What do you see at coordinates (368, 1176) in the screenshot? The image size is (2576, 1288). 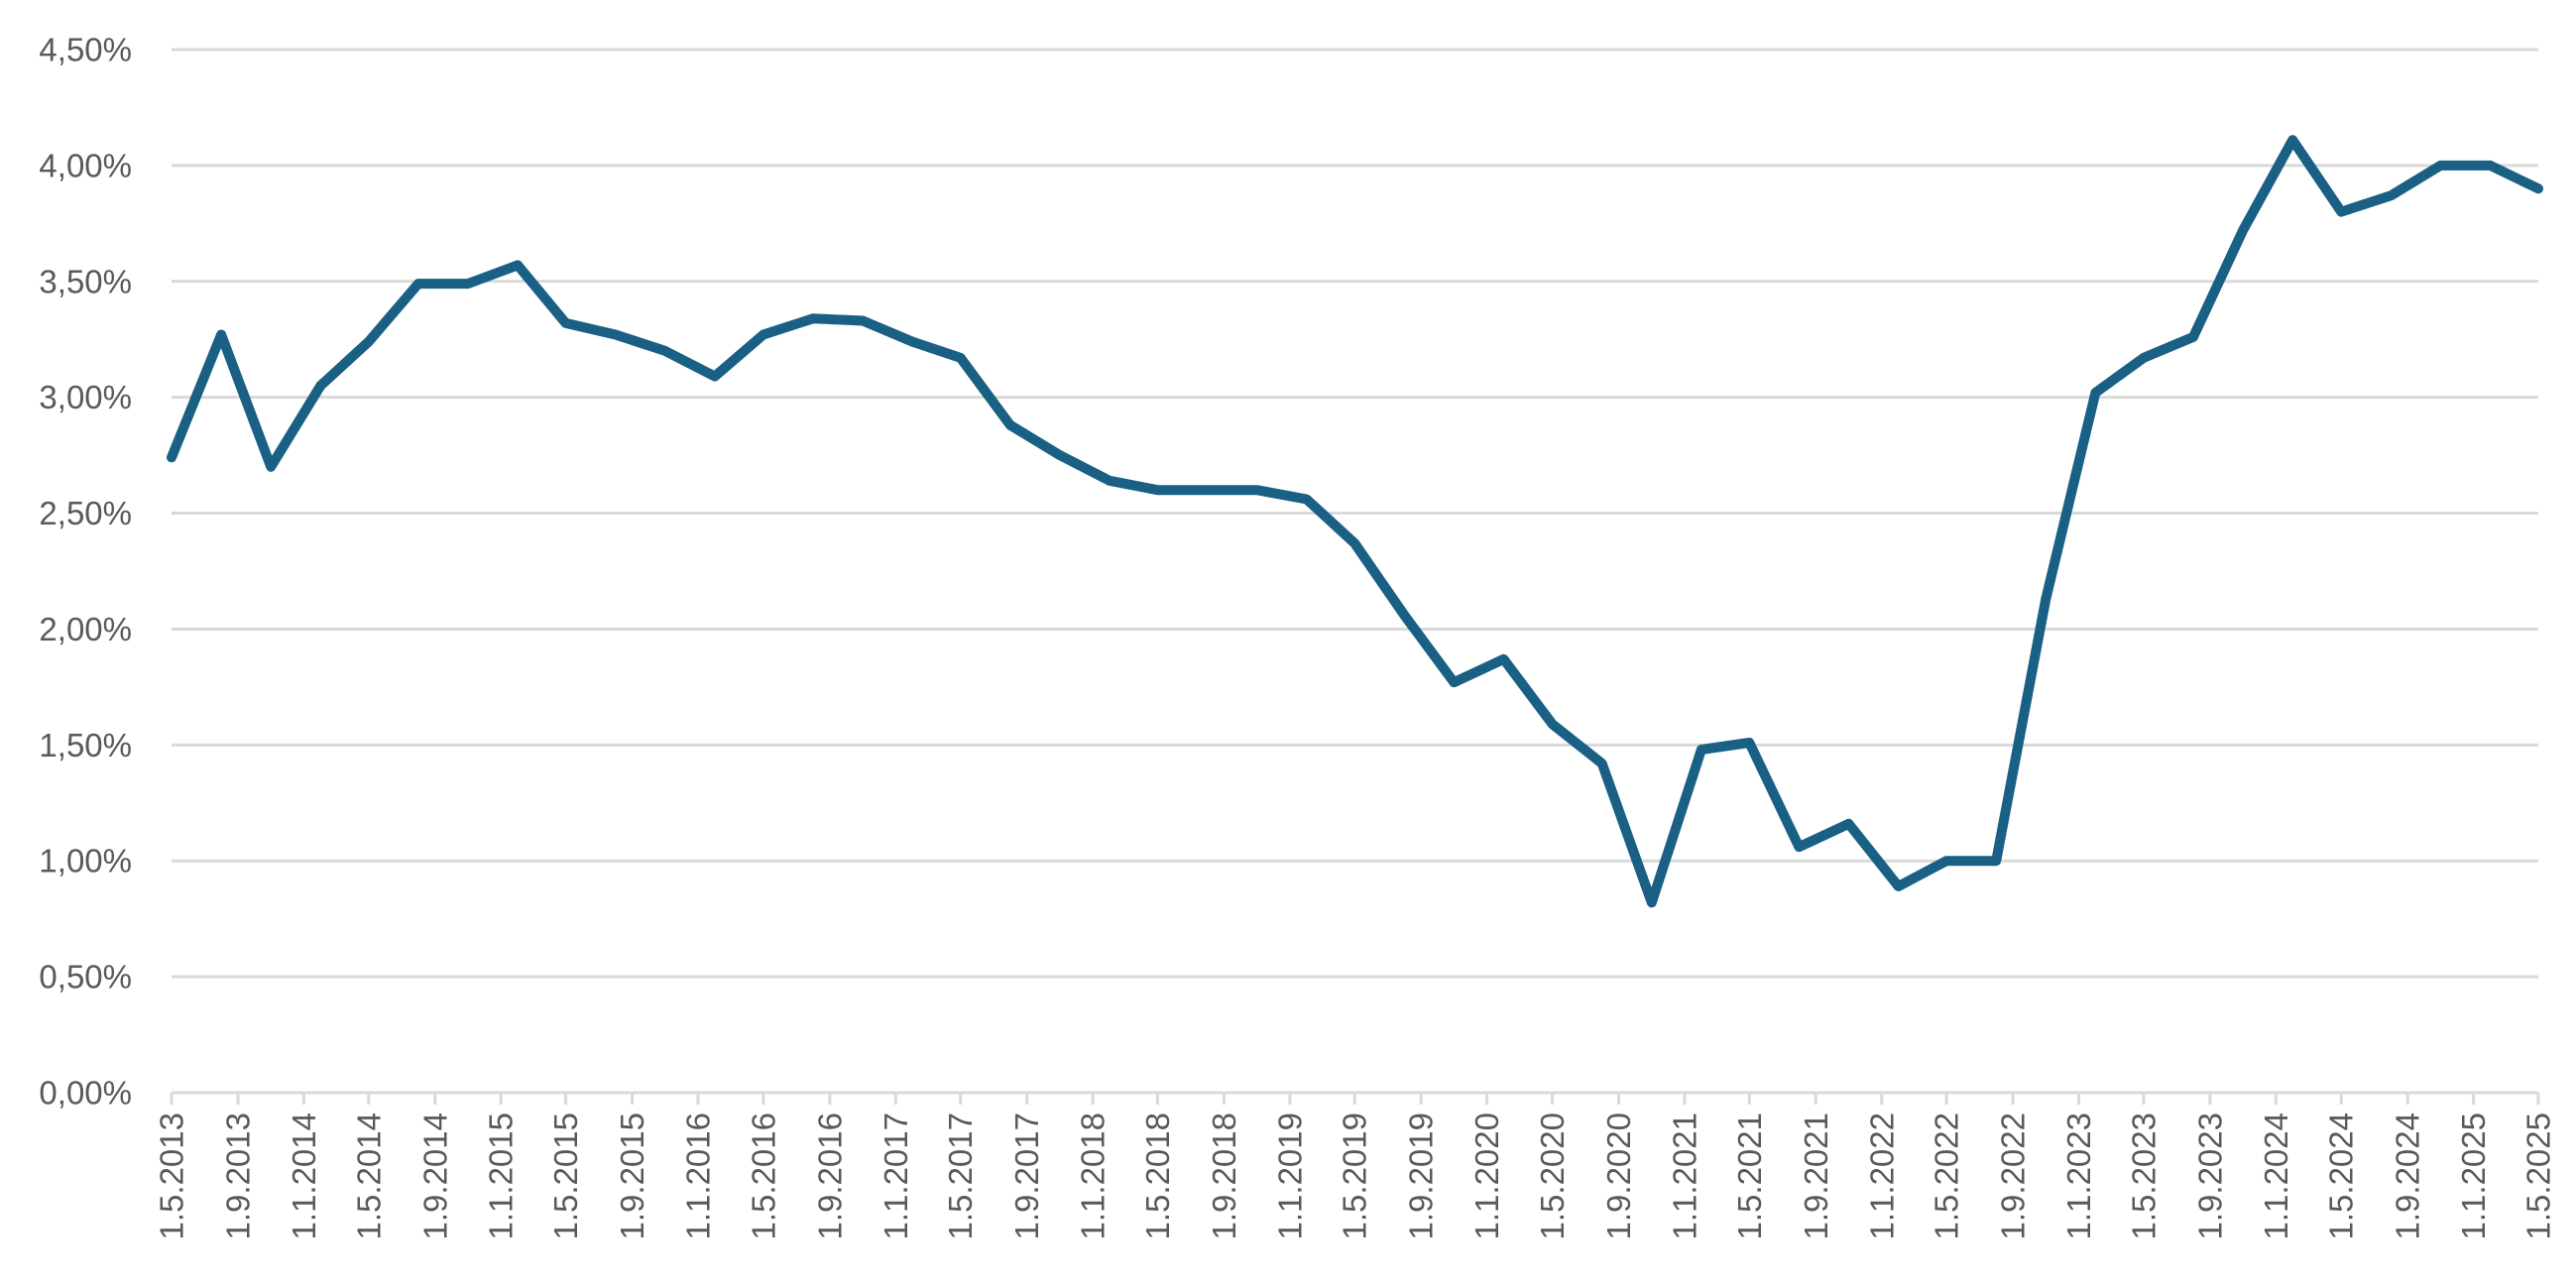 I see `x-tick-label: 1.5.2014` at bounding box center [368, 1176].